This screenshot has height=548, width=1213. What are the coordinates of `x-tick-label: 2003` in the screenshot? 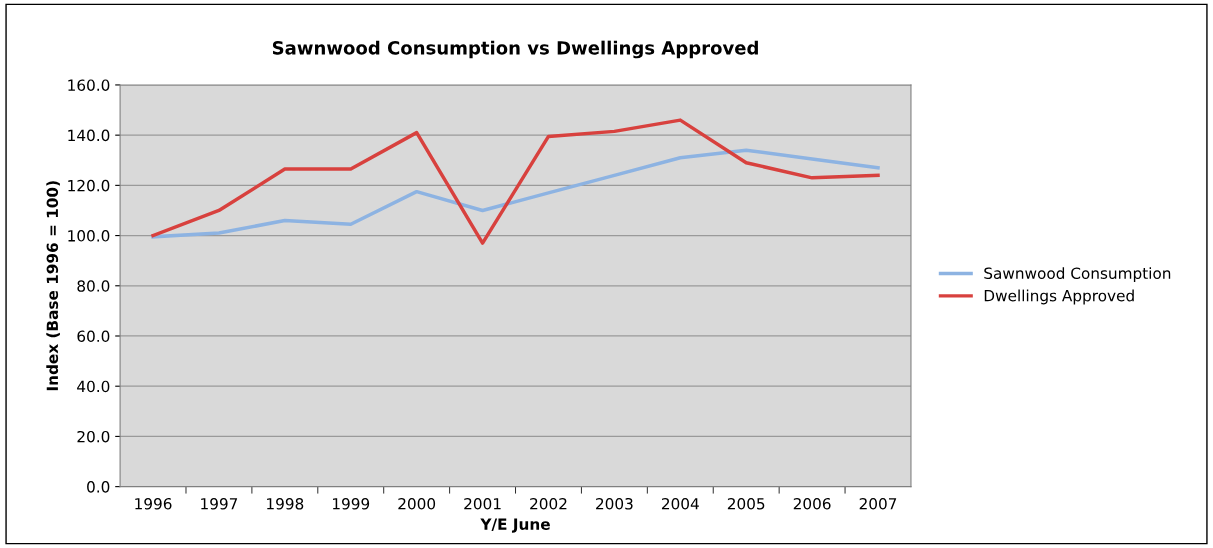 It's located at (614, 504).